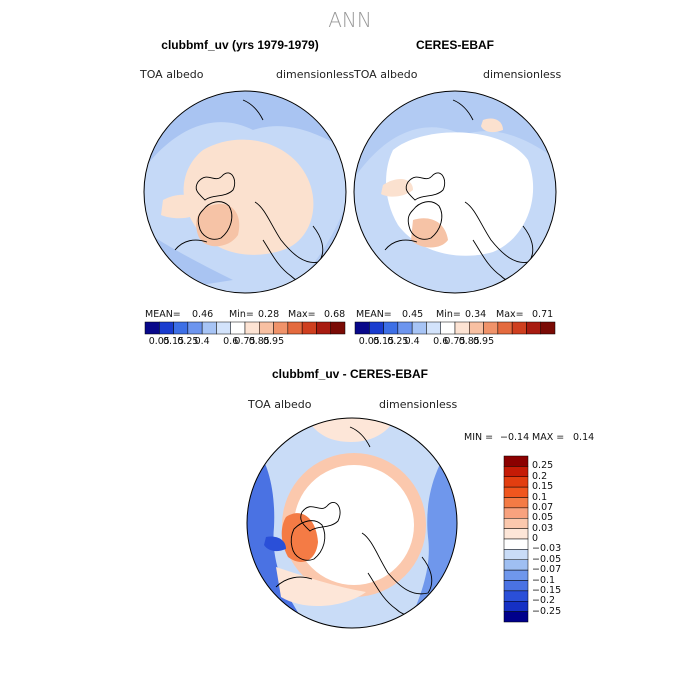 The image size is (700, 700). Describe the element at coordinates (397, 187) in the screenshot. I see `panel2-canada-patch` at that location.